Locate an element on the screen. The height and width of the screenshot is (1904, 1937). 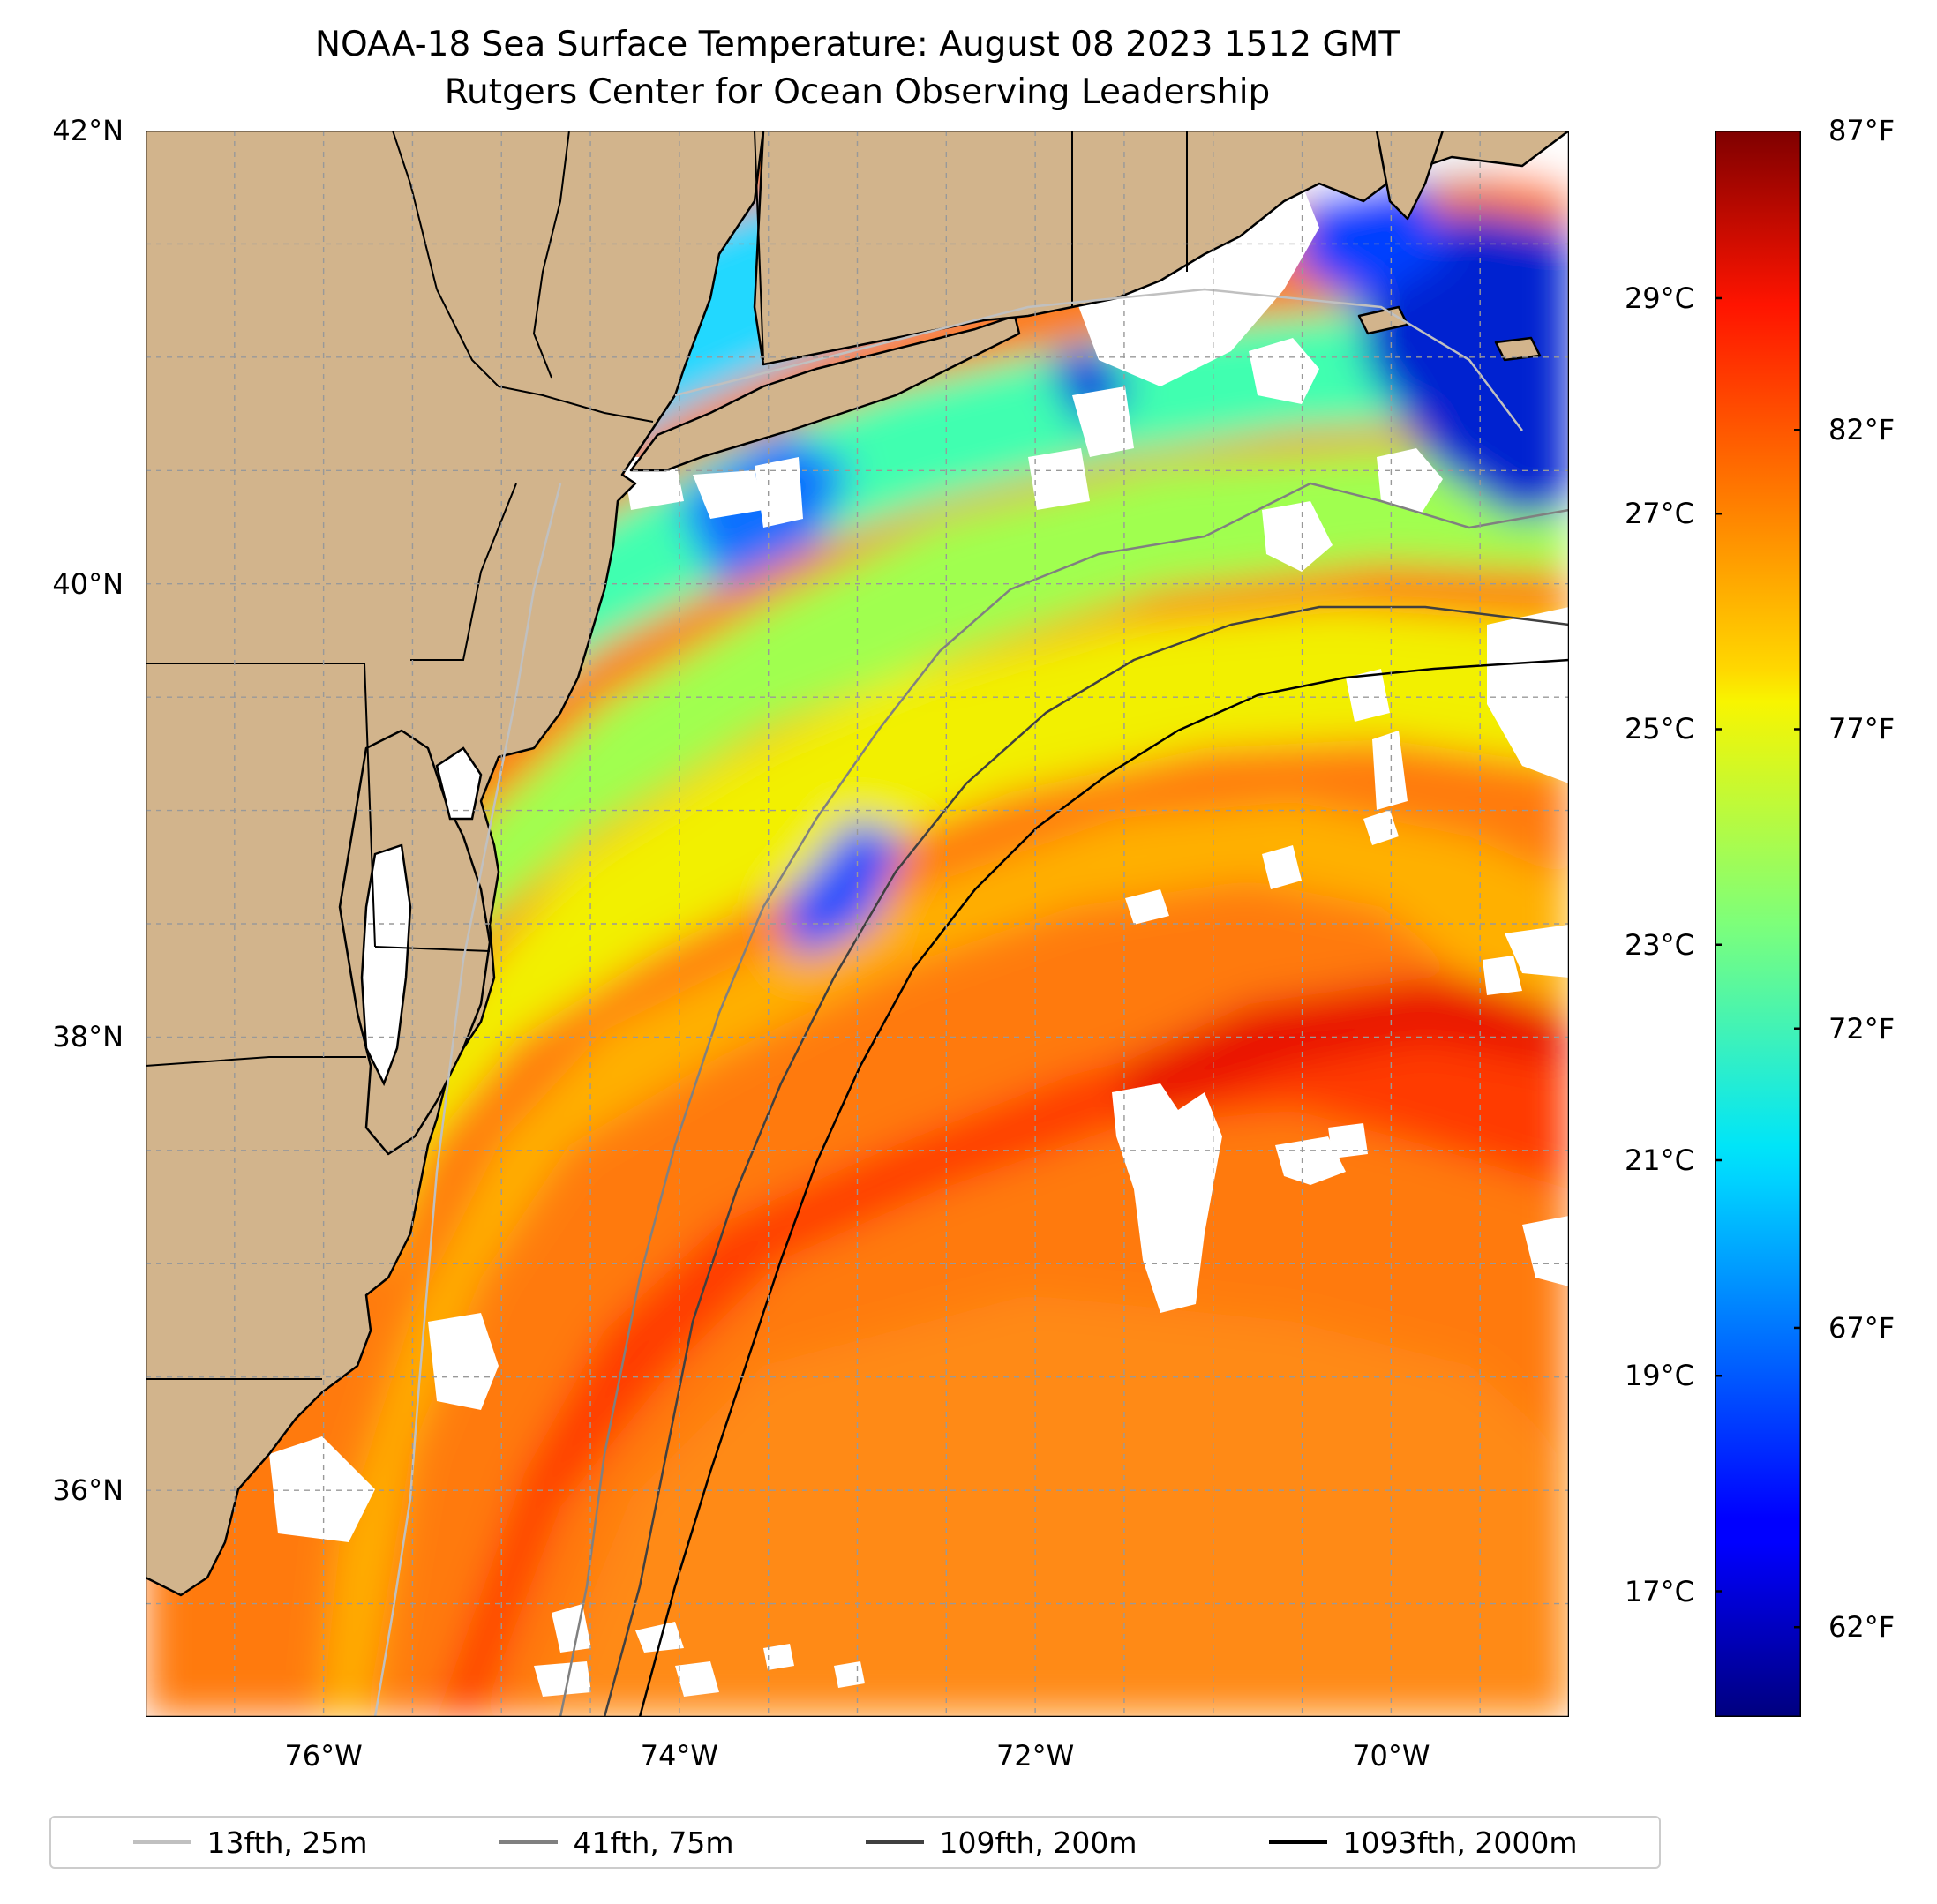
legend-entry: 109fth, 200m is located at coordinates (1001, 1842).